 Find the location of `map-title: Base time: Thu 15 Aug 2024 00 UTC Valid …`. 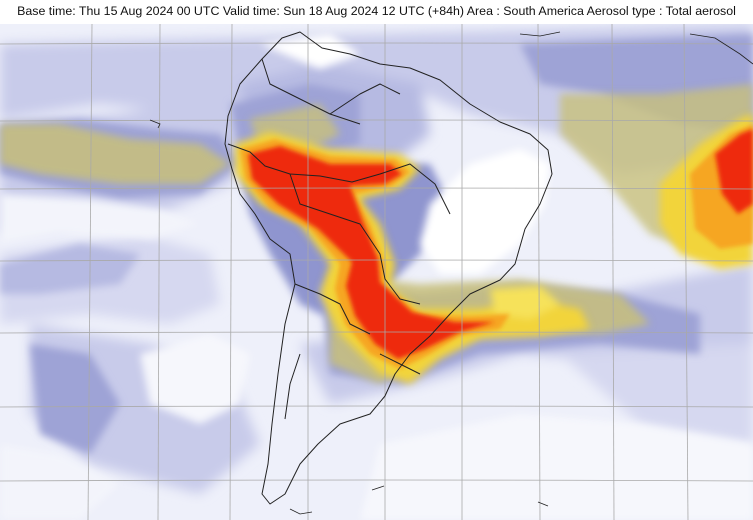

map-title: Base time: Thu 15 Aug 2024 00 UTC Valid … is located at coordinates (376, 11).